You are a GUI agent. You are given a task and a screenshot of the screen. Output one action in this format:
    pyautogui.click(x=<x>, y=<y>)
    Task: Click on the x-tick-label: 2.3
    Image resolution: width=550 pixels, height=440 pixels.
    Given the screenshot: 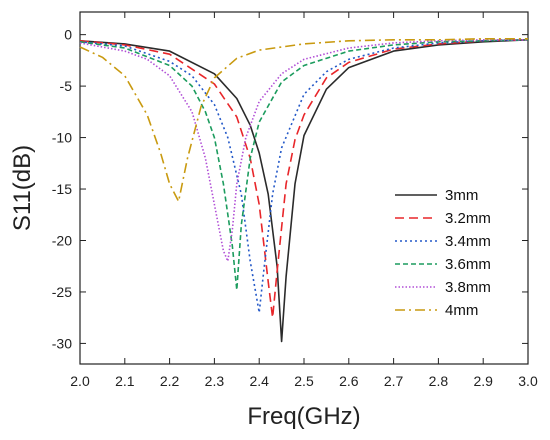 What is the action you would take?
    pyautogui.click(x=215, y=381)
    